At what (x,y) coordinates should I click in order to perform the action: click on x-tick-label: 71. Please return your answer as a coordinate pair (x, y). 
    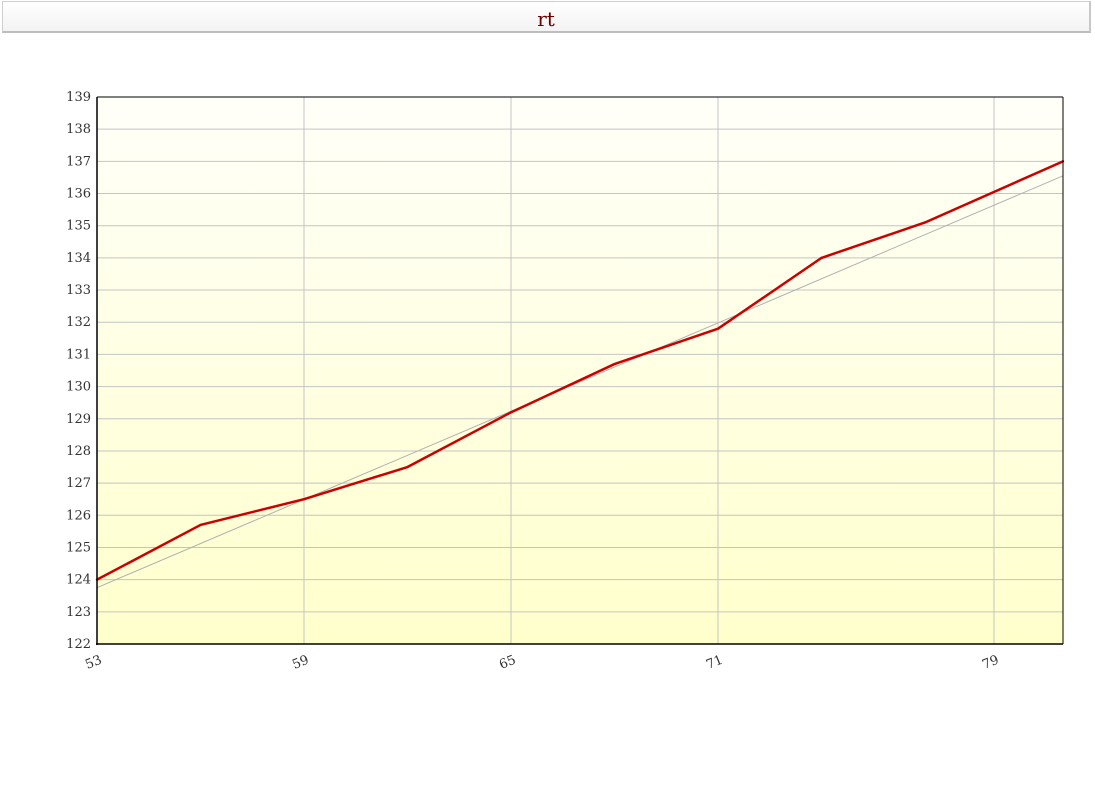
    Looking at the image, I should click on (714, 663).